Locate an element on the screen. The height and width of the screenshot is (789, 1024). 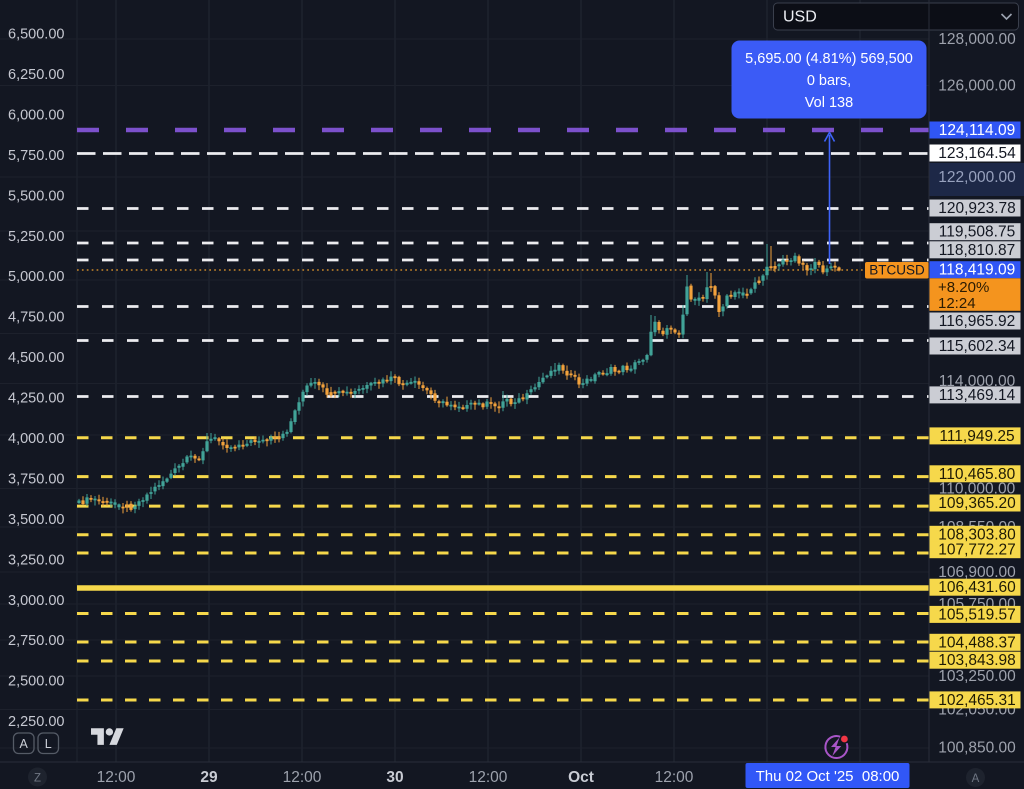
svg-text: 103,843.98 is located at coordinates (977, 660).